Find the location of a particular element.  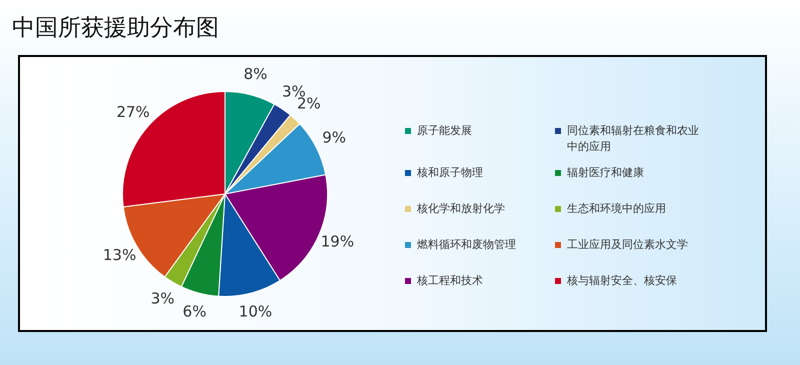

legend-label: 核工程和技术 is located at coordinates (450, 281).